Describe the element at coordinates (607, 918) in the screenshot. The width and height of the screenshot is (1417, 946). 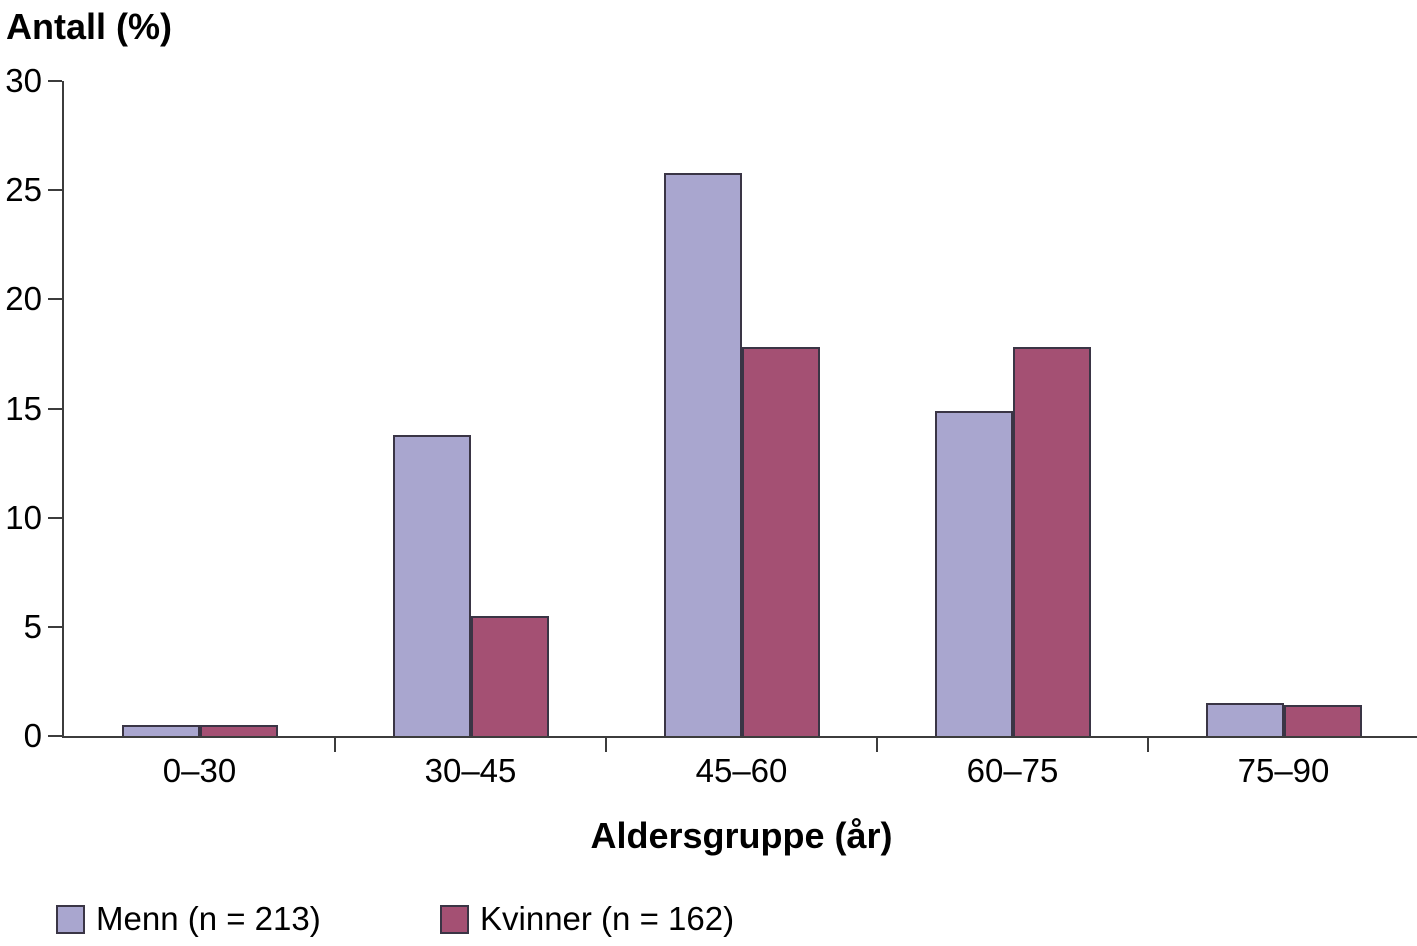
I see `legend-label-kvinner: Kvinner (n = 162)` at that location.